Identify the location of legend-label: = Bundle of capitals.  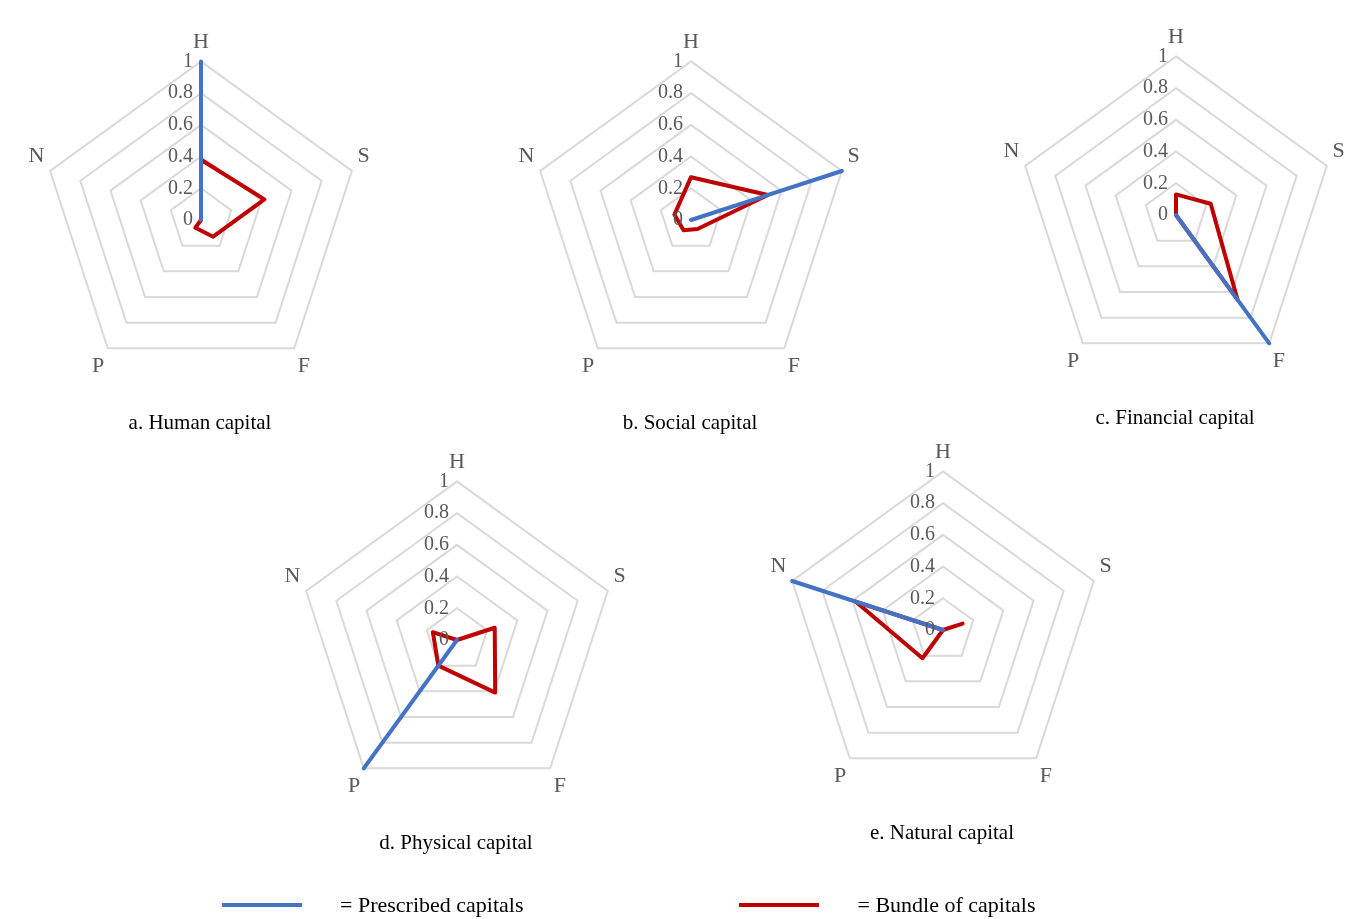
(946, 905).